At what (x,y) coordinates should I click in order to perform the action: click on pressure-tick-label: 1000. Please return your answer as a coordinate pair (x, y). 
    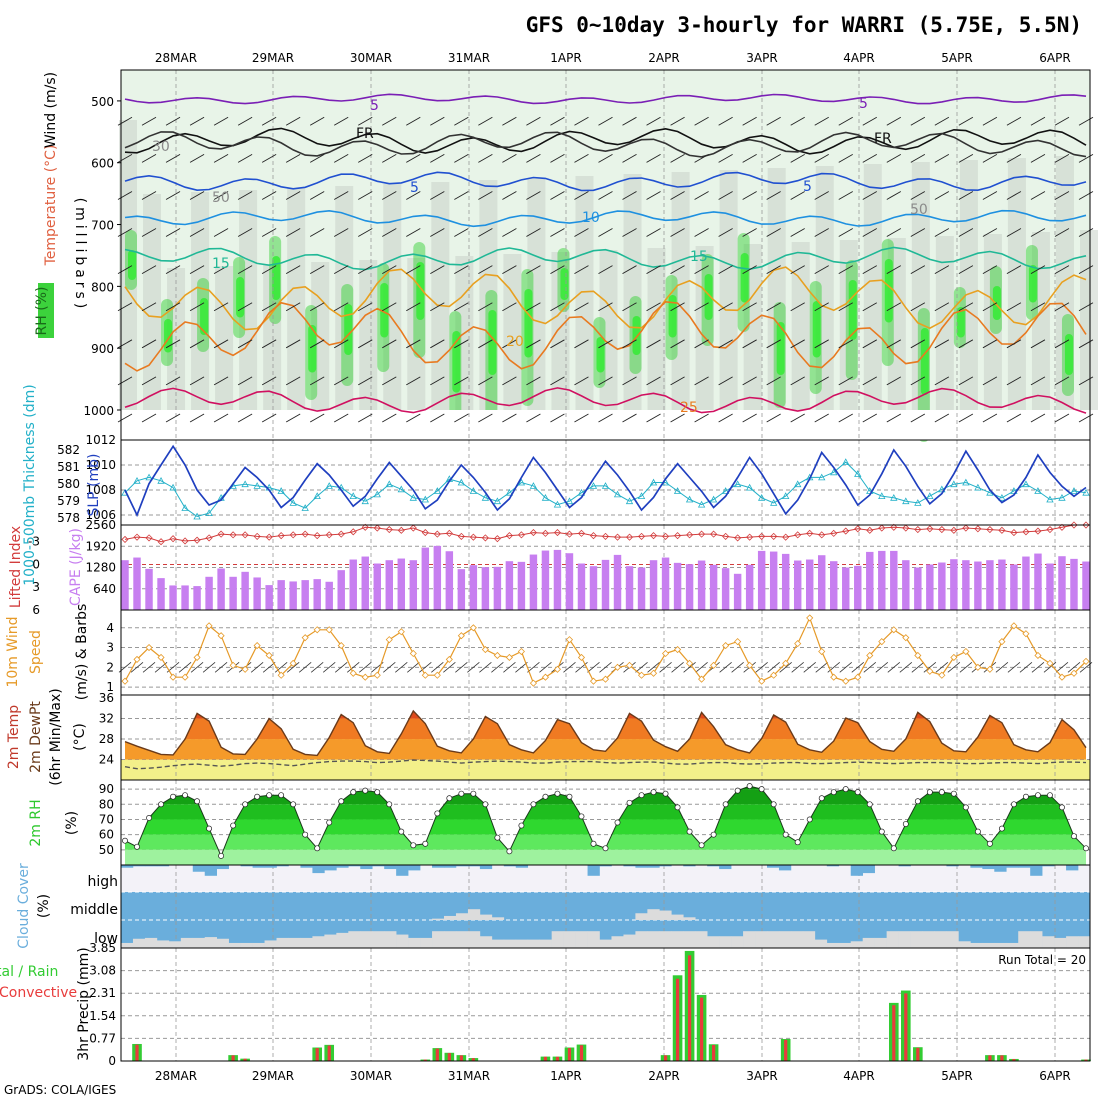
    Looking at the image, I should click on (98, 411).